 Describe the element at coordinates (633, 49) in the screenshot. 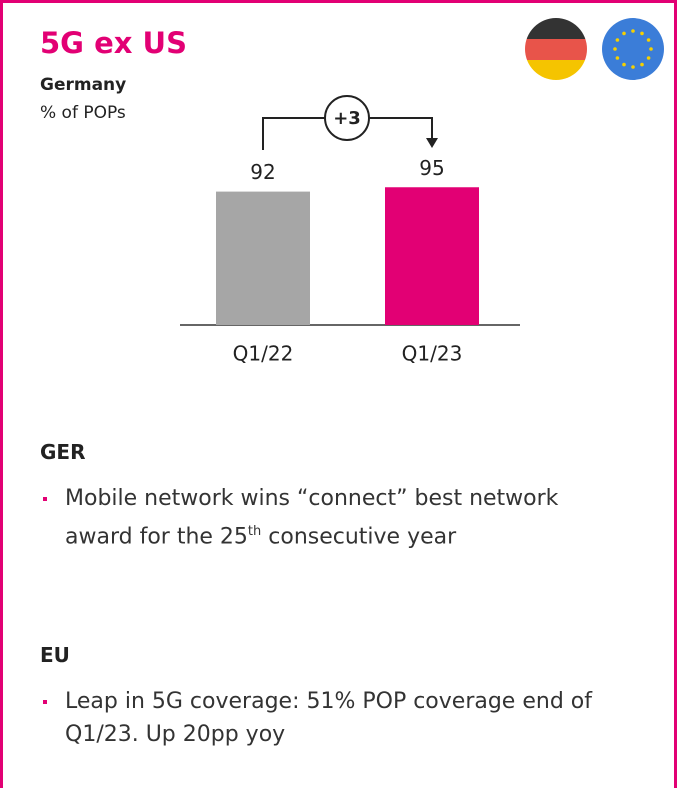

I see `flag-eu` at that location.